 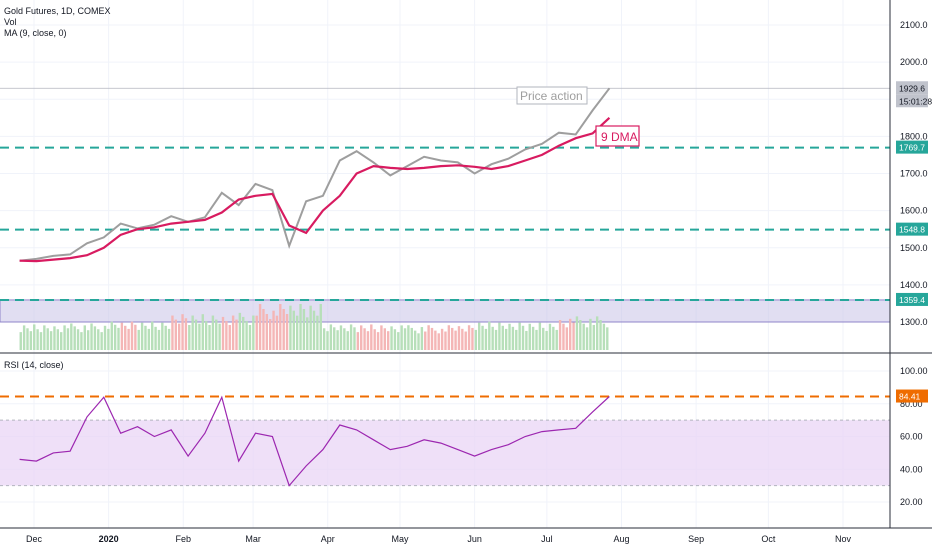 What do you see at coordinates (696, 539) in the screenshot?
I see `x-tick-label: Sep` at bounding box center [696, 539].